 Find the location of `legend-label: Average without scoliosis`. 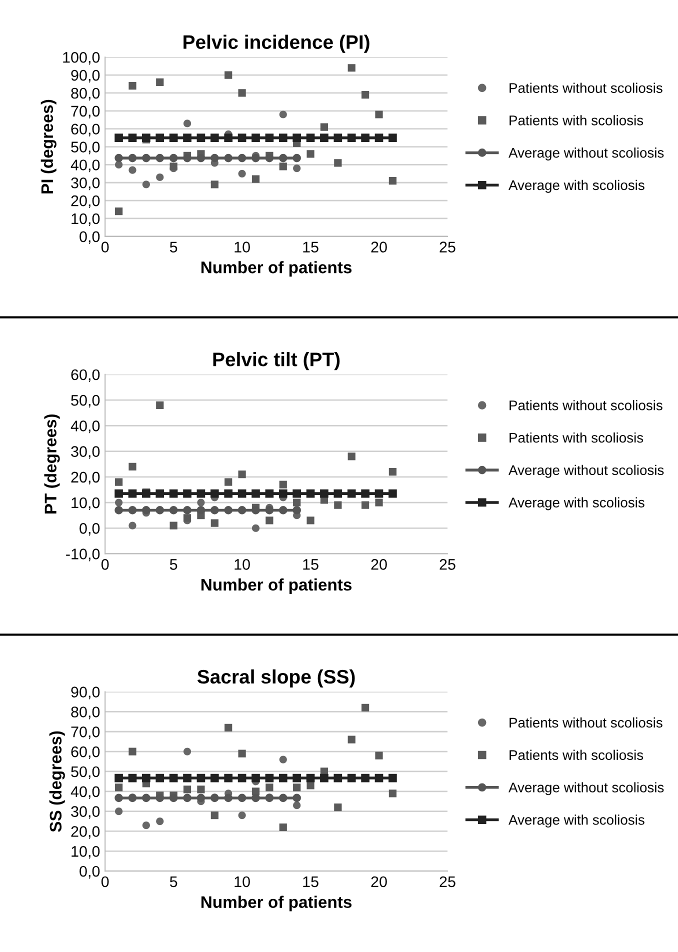

legend-label: Average without scoliosis is located at coordinates (586, 789).